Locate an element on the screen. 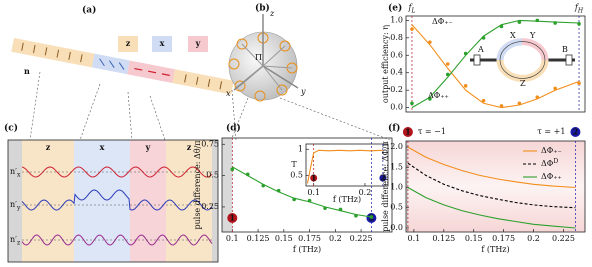 The width and height of the screenshot is (592, 267). annotation: τ = −1 is located at coordinates (432, 131).